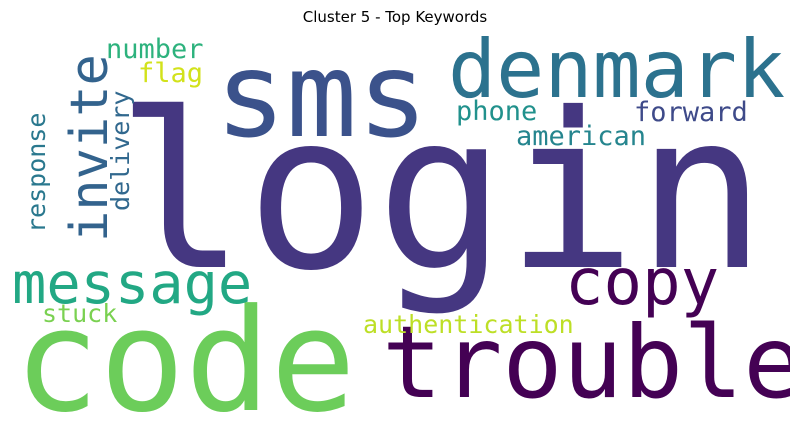 The image size is (790, 444). What do you see at coordinates (120, 150) in the screenshot?
I see `word-delivery: delivery` at bounding box center [120, 150].